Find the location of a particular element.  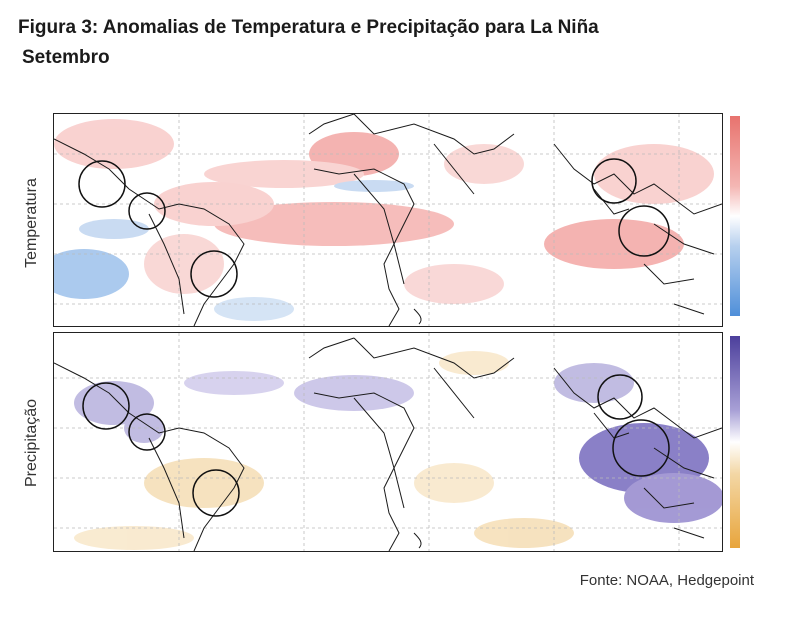

precipitation-axis-label: Precipitação is located at coordinates (31, 443).